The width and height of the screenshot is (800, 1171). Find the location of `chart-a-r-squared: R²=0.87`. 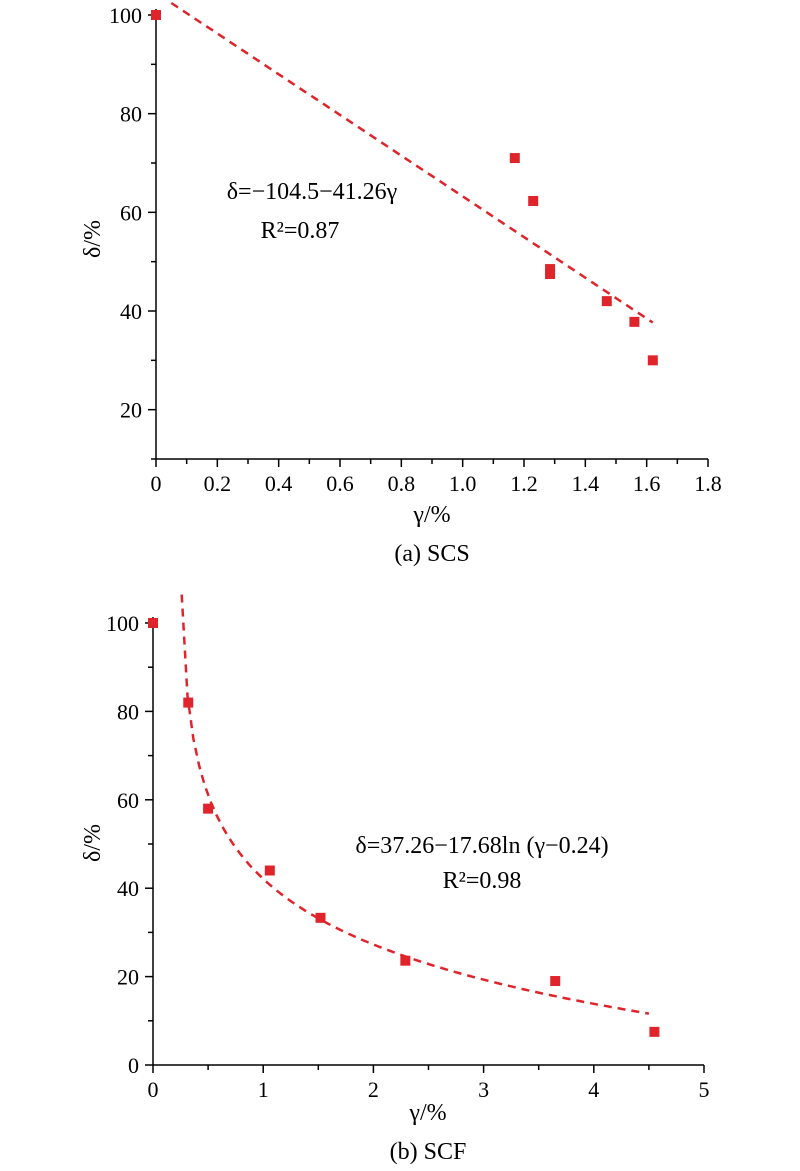

chart-a-r-squared: R²=0.87 is located at coordinates (300, 231).